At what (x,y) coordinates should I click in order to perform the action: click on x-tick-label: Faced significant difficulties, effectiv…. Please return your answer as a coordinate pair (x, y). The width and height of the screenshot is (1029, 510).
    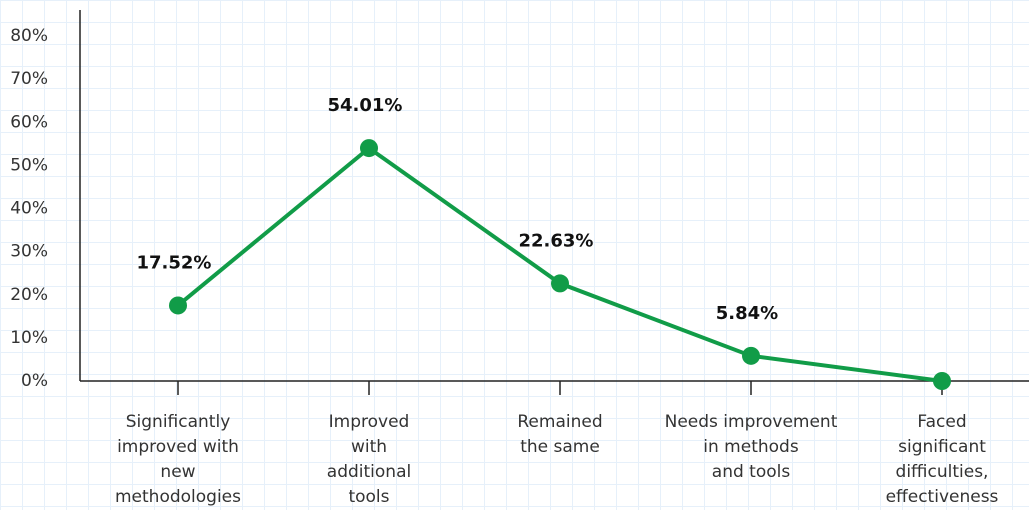
    Looking at the image, I should click on (942, 459).